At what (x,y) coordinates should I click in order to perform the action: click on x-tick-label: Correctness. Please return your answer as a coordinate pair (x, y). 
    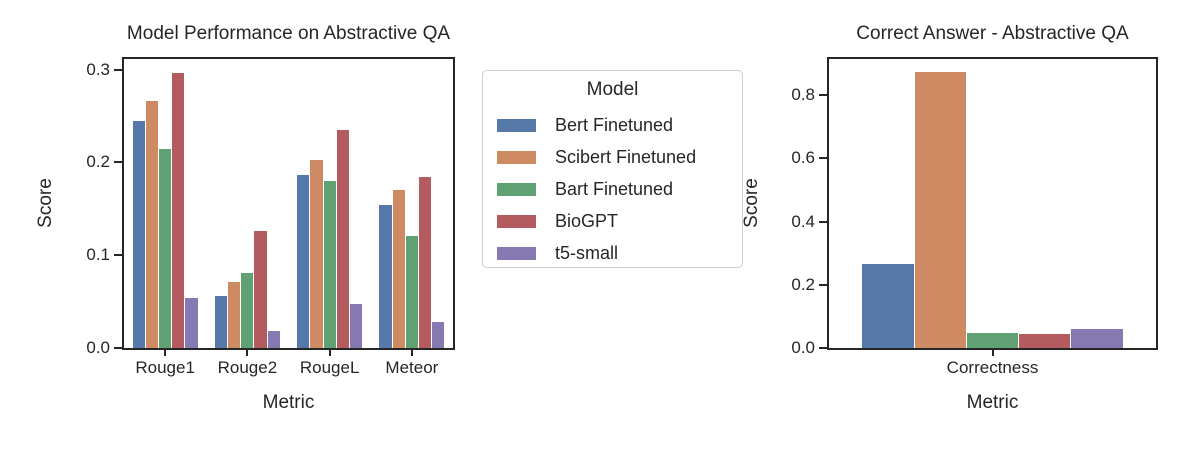
    Looking at the image, I should click on (992, 367).